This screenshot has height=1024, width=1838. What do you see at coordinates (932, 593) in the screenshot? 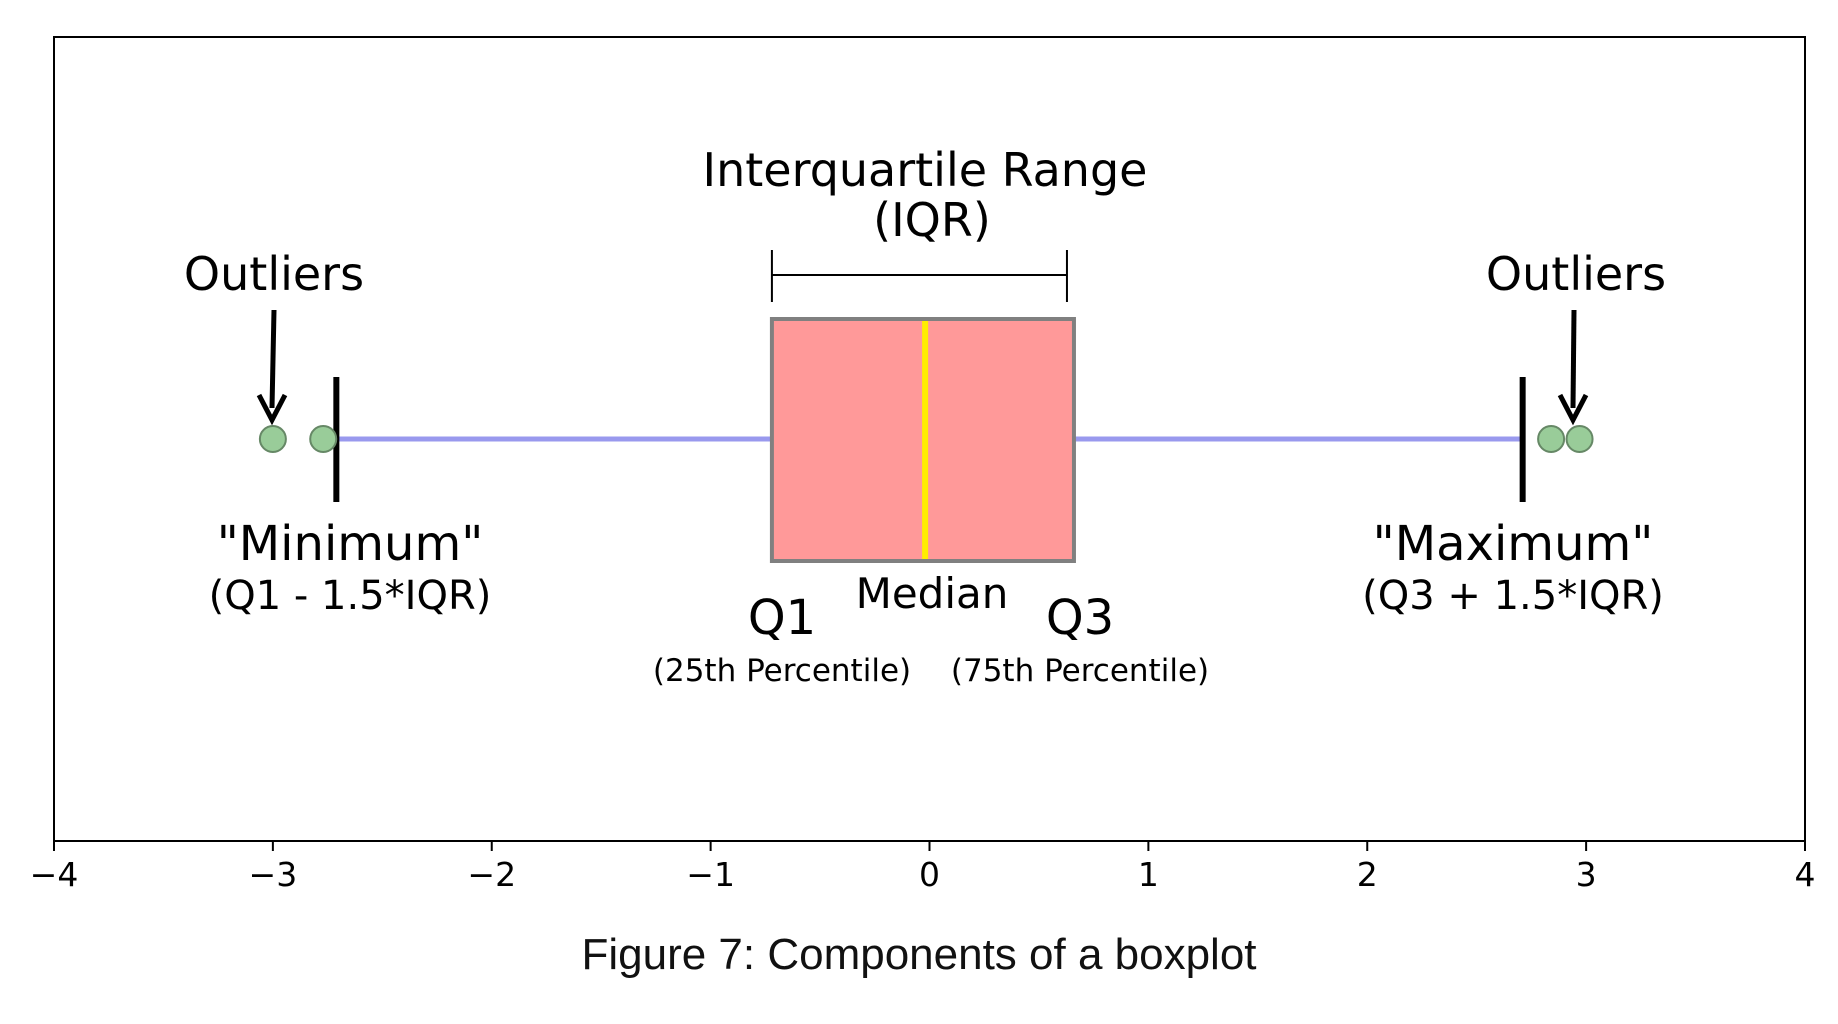
I see `median-label: Median` at bounding box center [932, 593].